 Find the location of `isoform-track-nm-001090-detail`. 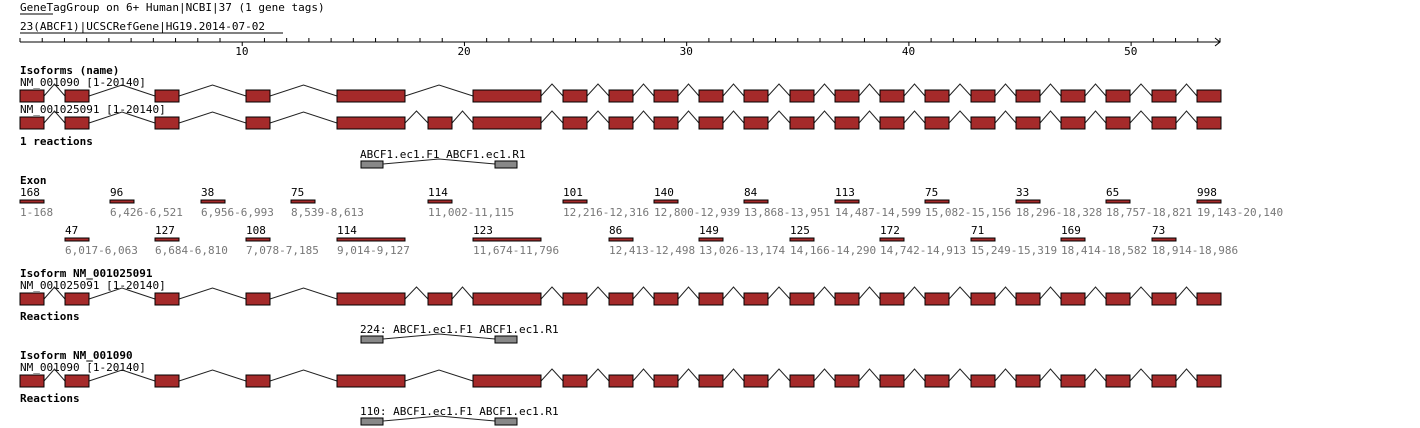

isoform-track-nm-001090-detail is located at coordinates (620, 378).